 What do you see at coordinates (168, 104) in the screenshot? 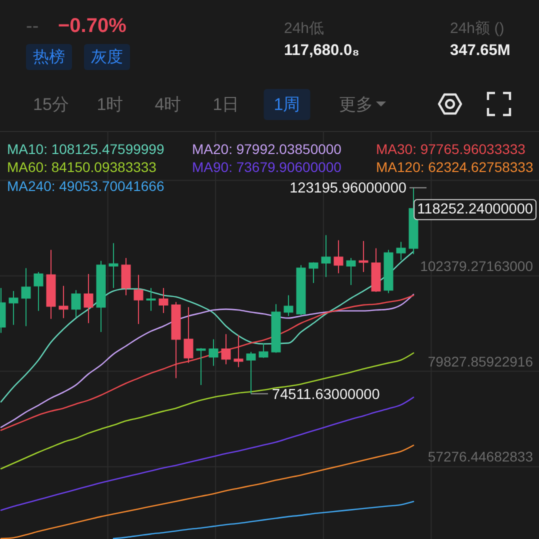
I see `text: 4时` at bounding box center [168, 104].